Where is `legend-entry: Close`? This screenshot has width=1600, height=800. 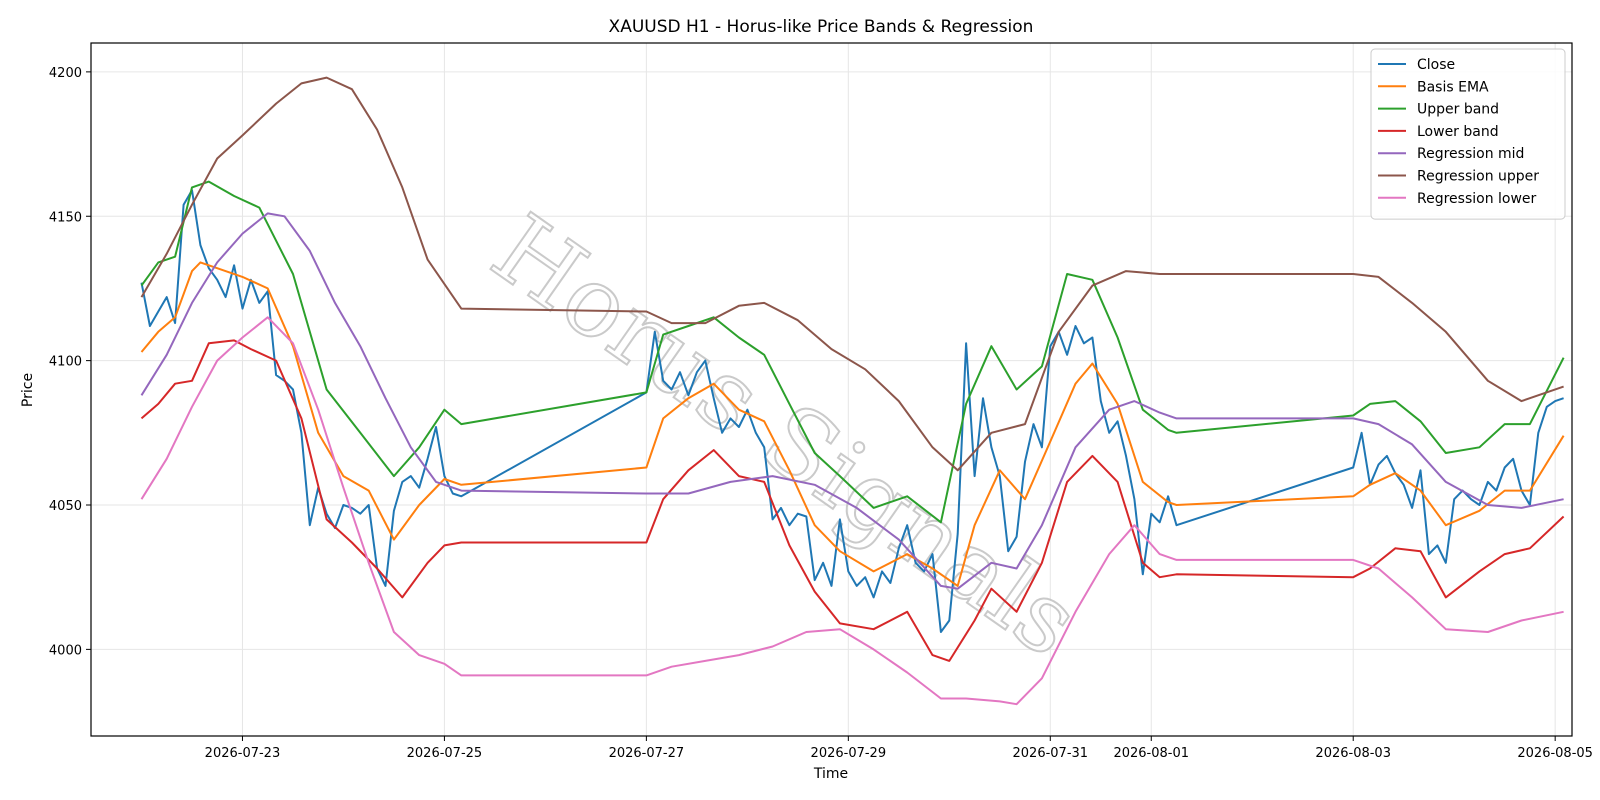
legend-entry: Close is located at coordinates (1436, 65).